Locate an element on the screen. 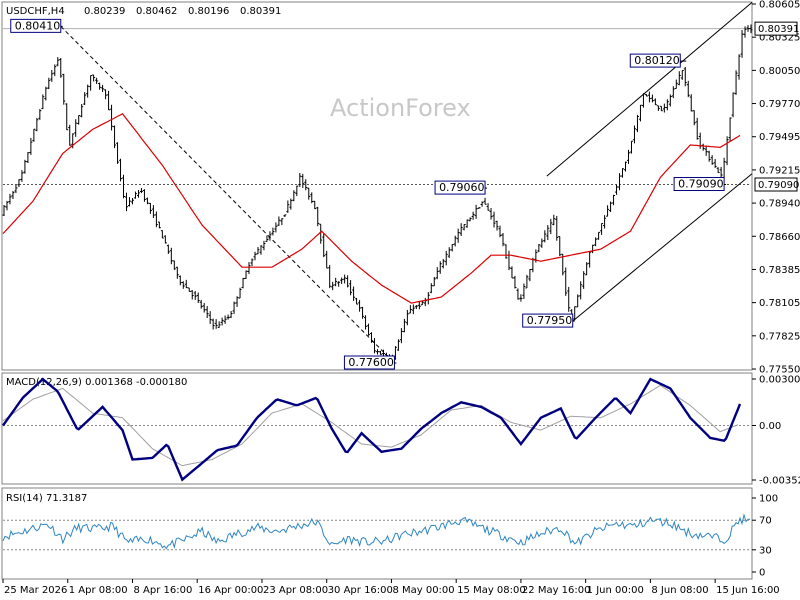 The image size is (800, 600). price-annotation-5: 0.79090 is located at coordinates (700, 184).